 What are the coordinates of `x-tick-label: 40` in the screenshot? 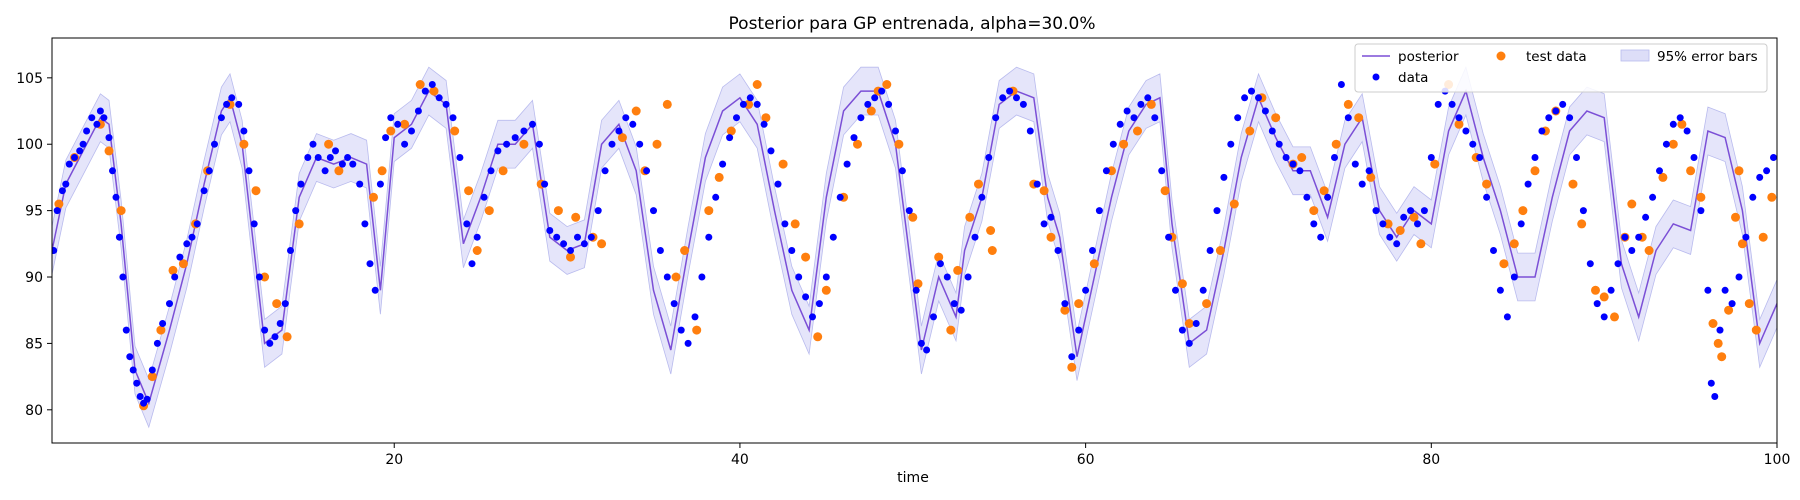 It's located at (740, 460).